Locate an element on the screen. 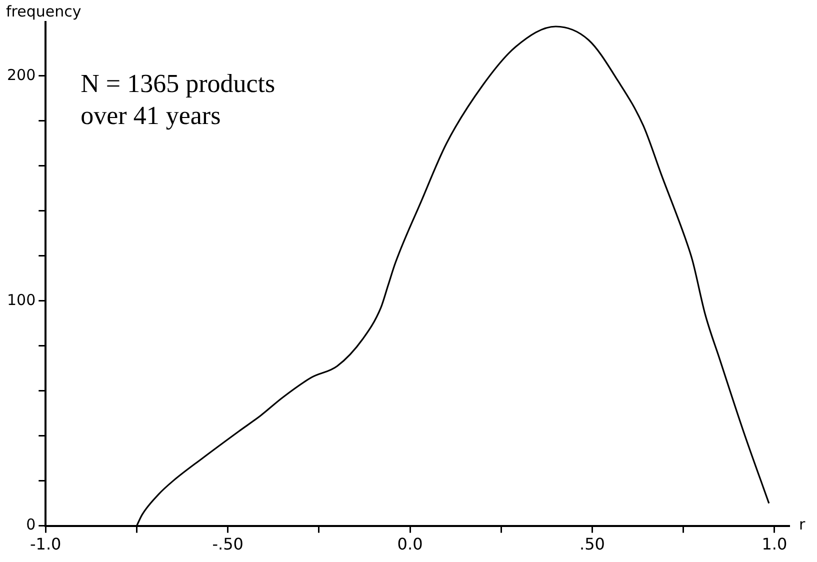 Image resolution: width=817 pixels, height=562 pixels. y-axis-title: frequency is located at coordinates (44, 11).